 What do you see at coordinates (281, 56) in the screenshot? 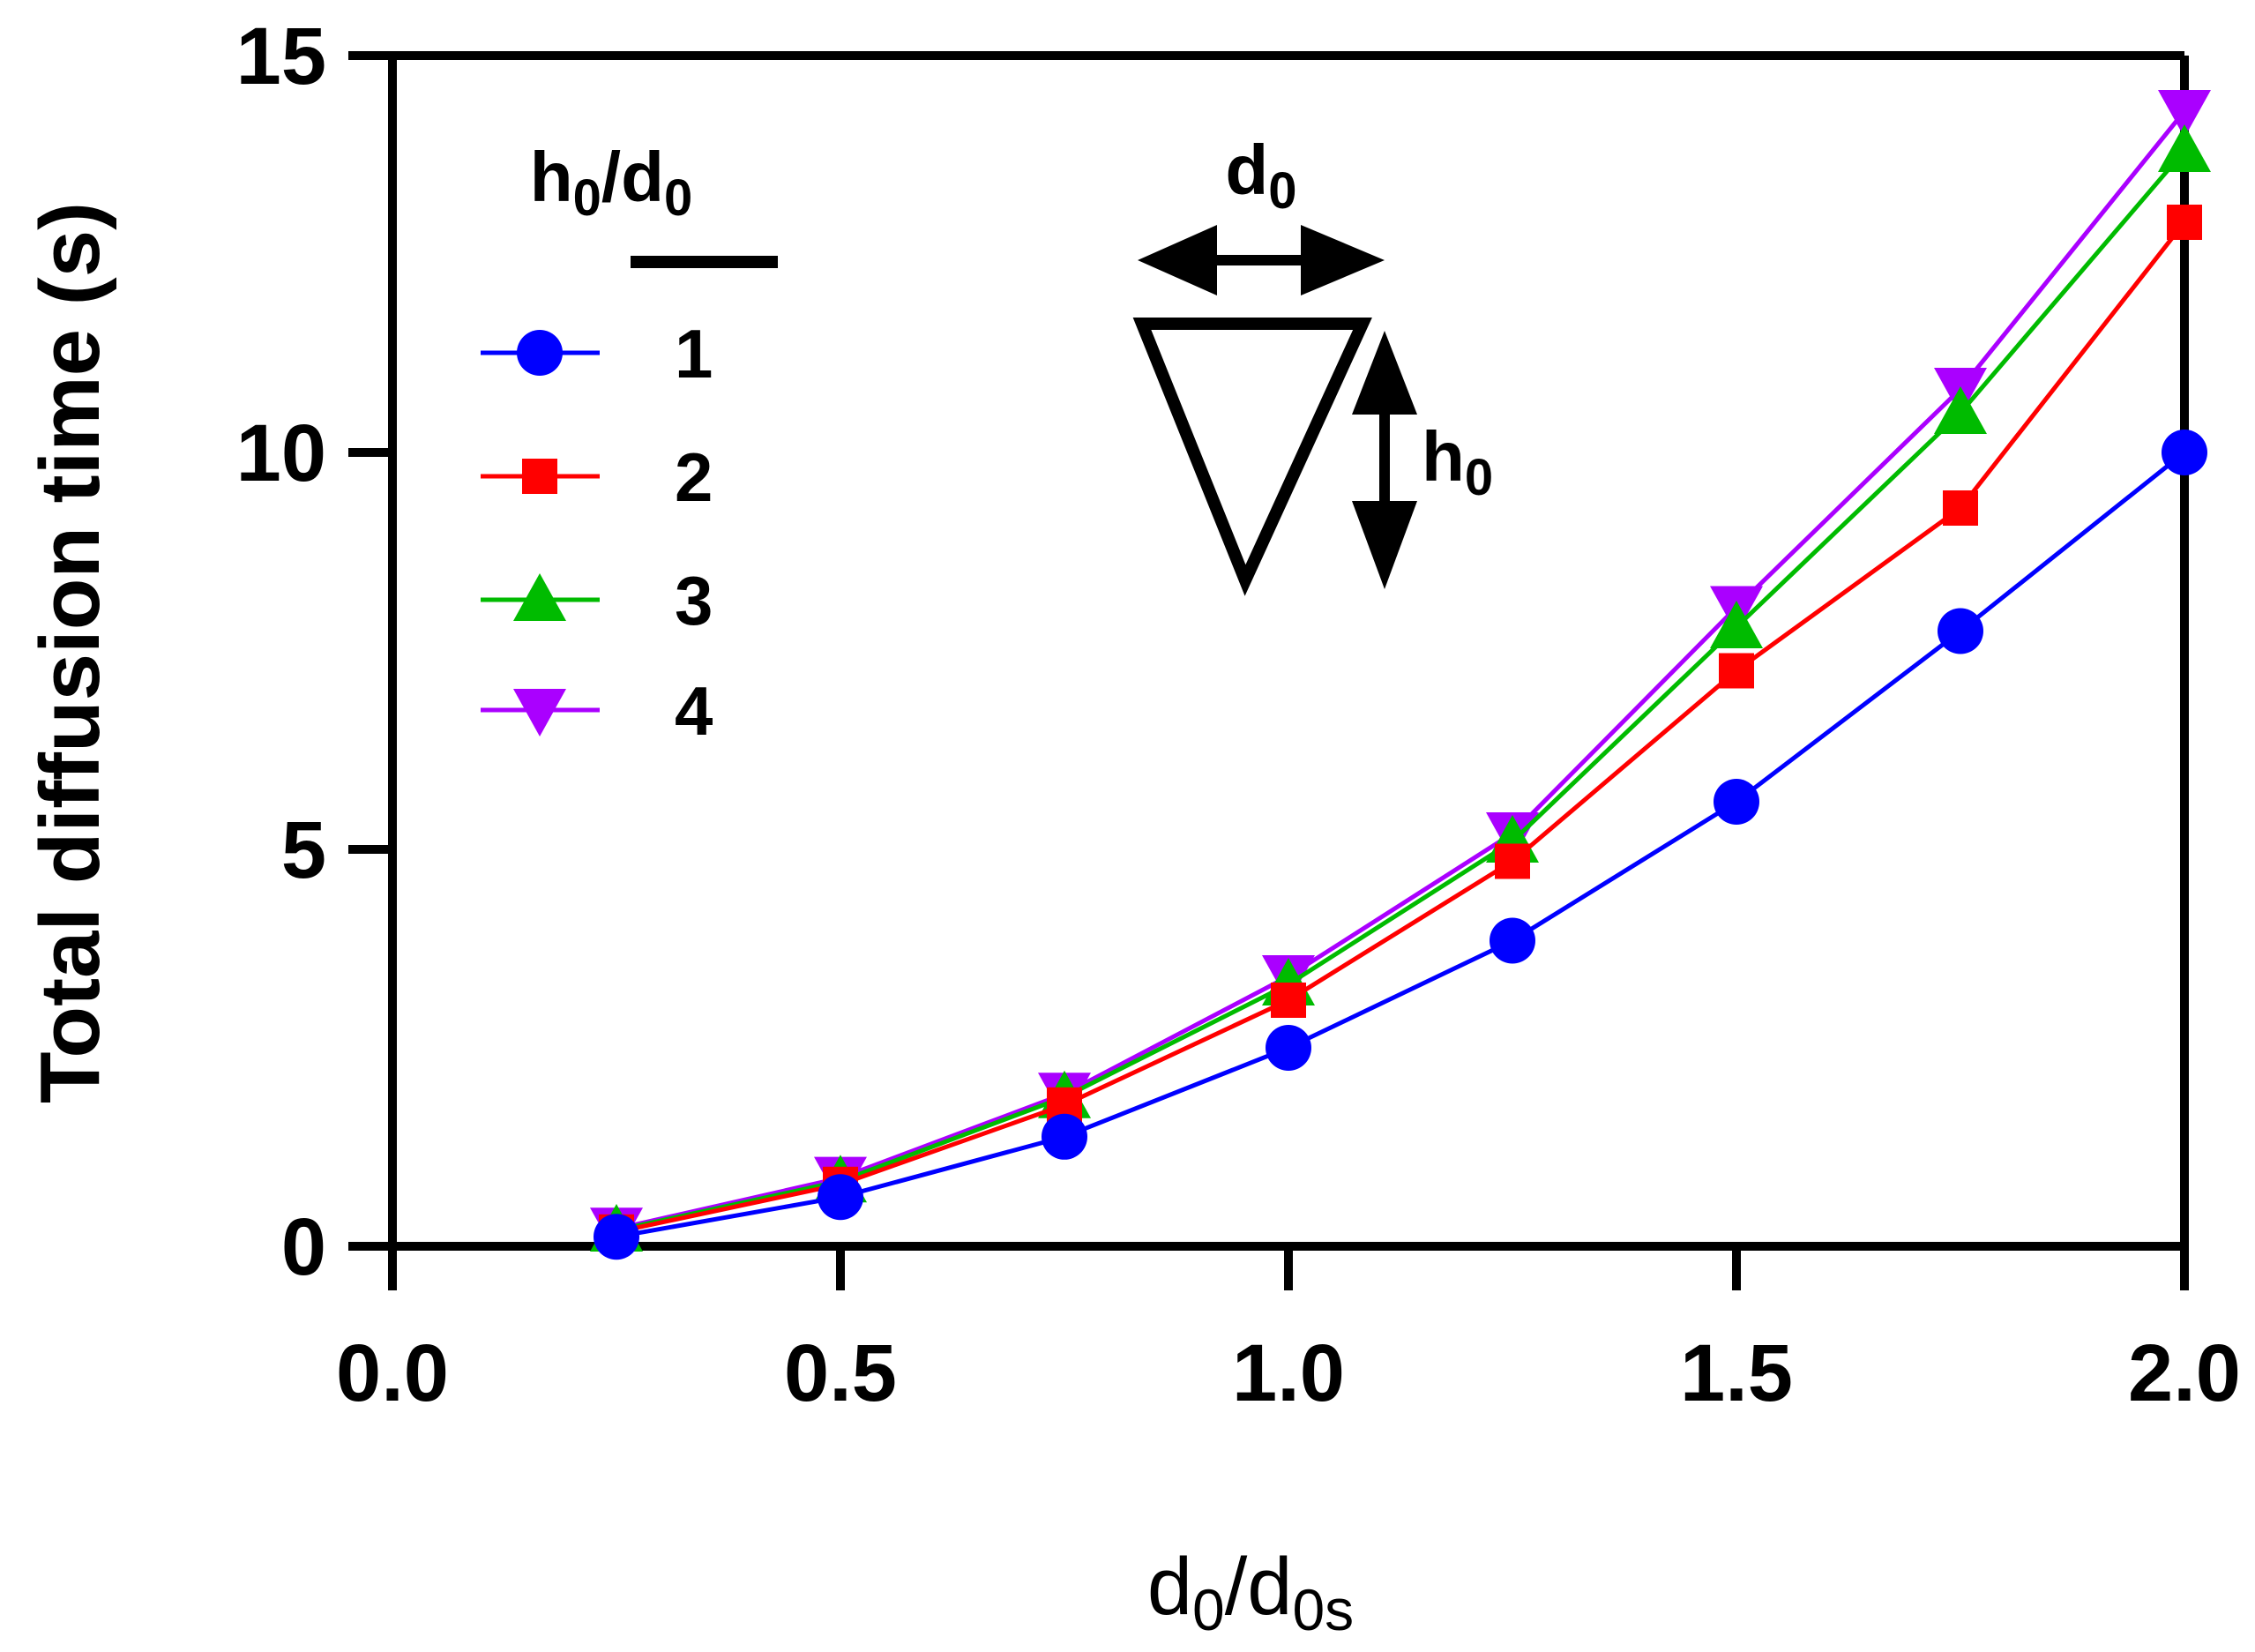
I see `y-tick-label: 15` at bounding box center [281, 56].